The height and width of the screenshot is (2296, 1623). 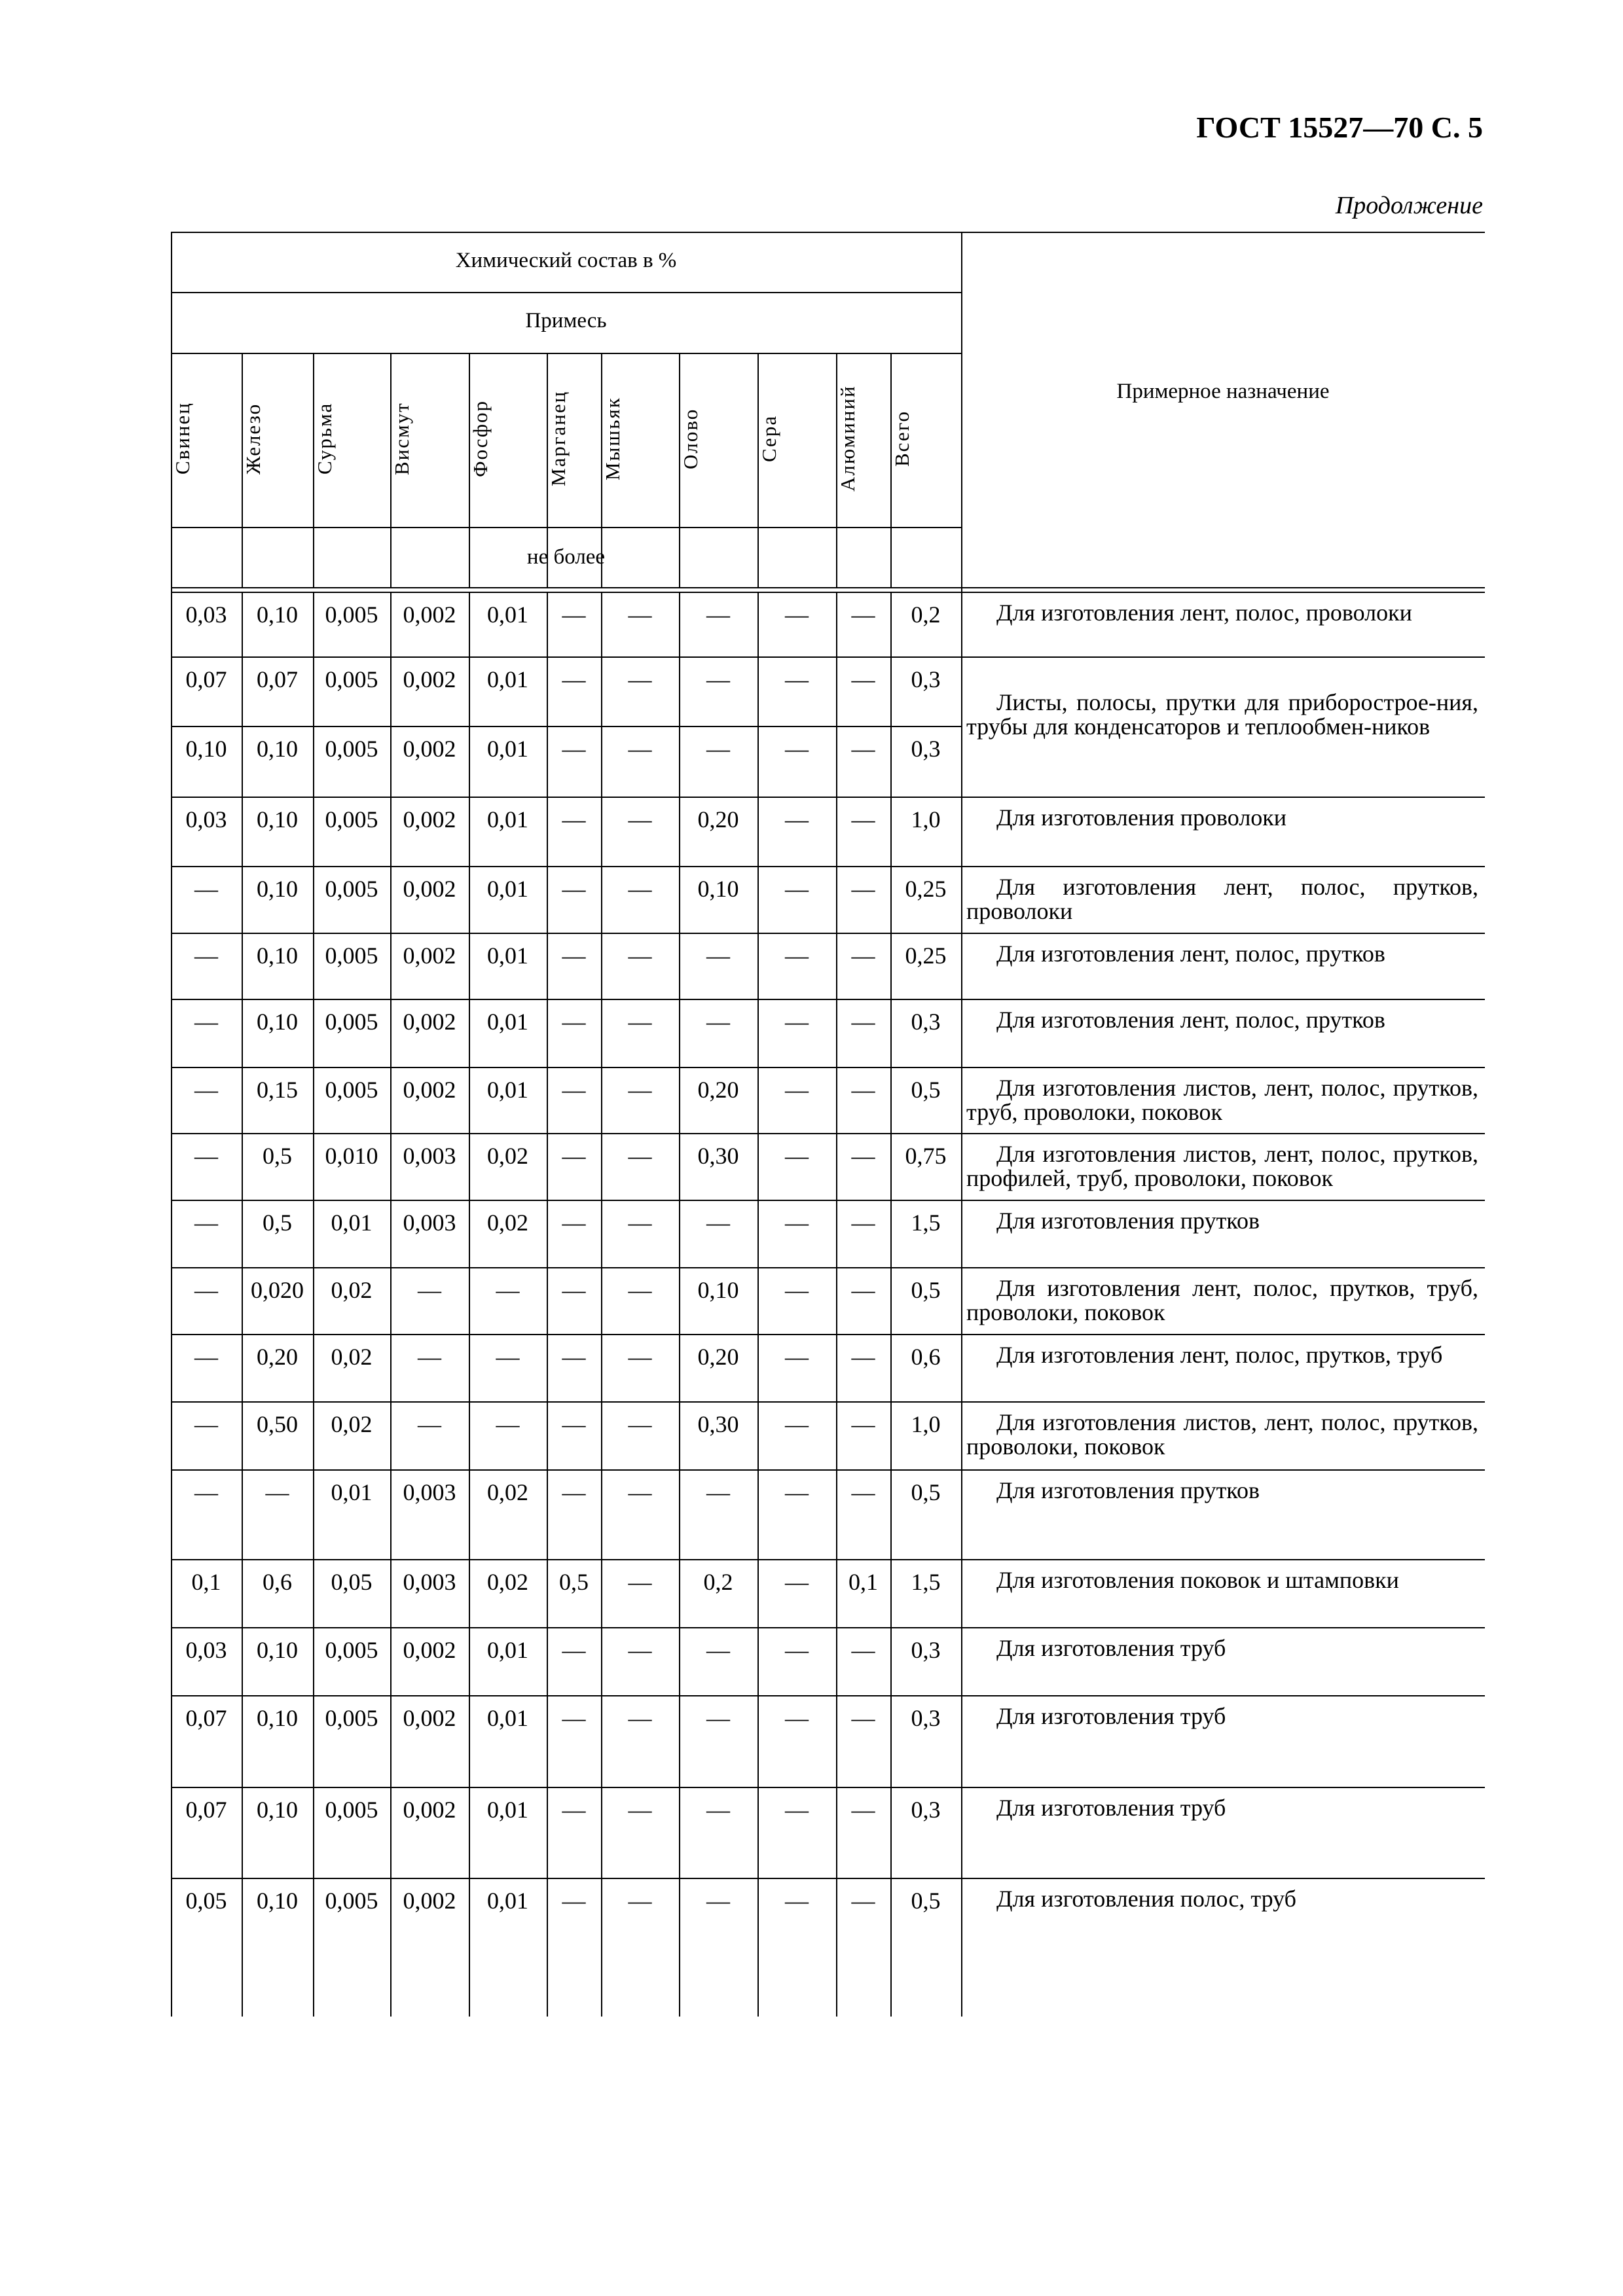 I want to click on table-cell: 0,02, so click(x=507, y=1156).